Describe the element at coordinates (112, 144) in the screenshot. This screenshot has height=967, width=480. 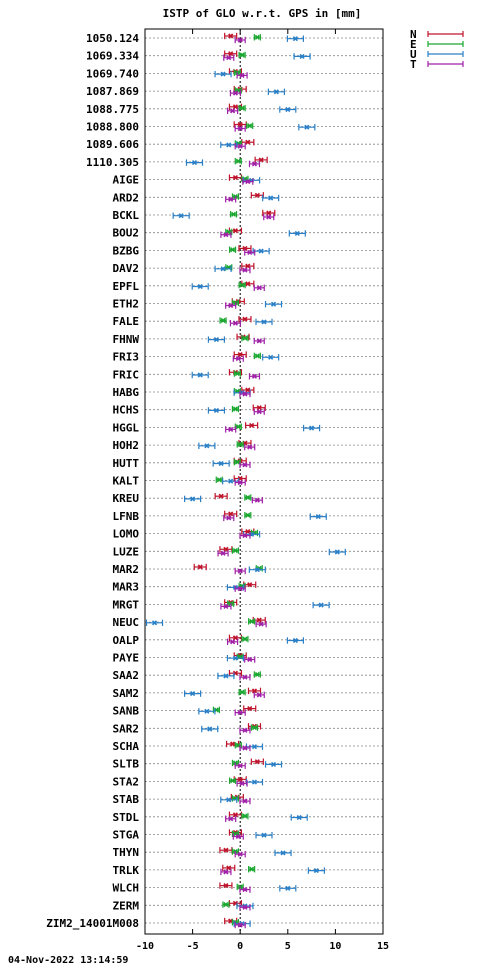
I see `station-label: 1089.606` at that location.